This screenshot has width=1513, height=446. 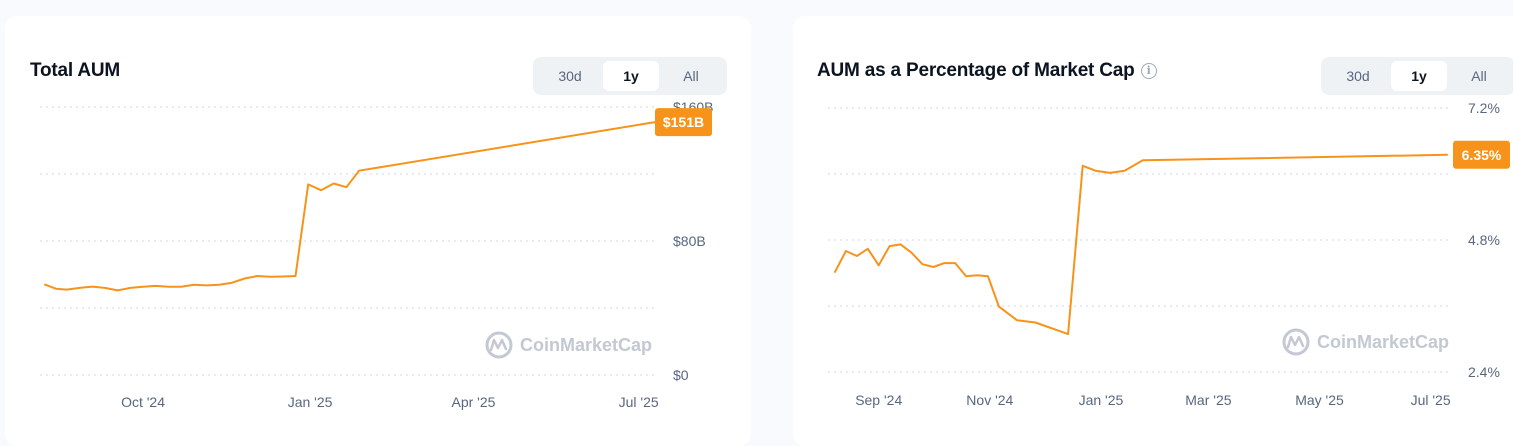 I want to click on last-value-label: $151B, so click(x=683, y=122).